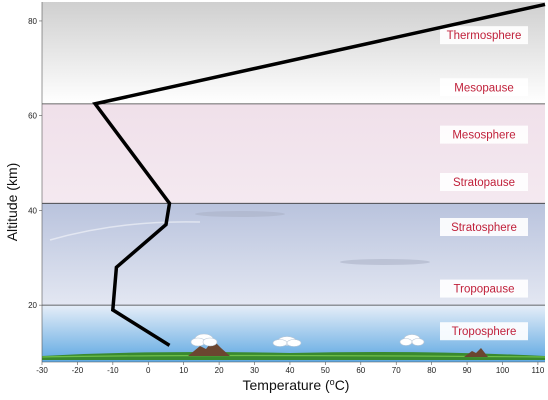  What do you see at coordinates (332, 382) in the screenshot?
I see `x-axis-title-degree: o` at bounding box center [332, 382].